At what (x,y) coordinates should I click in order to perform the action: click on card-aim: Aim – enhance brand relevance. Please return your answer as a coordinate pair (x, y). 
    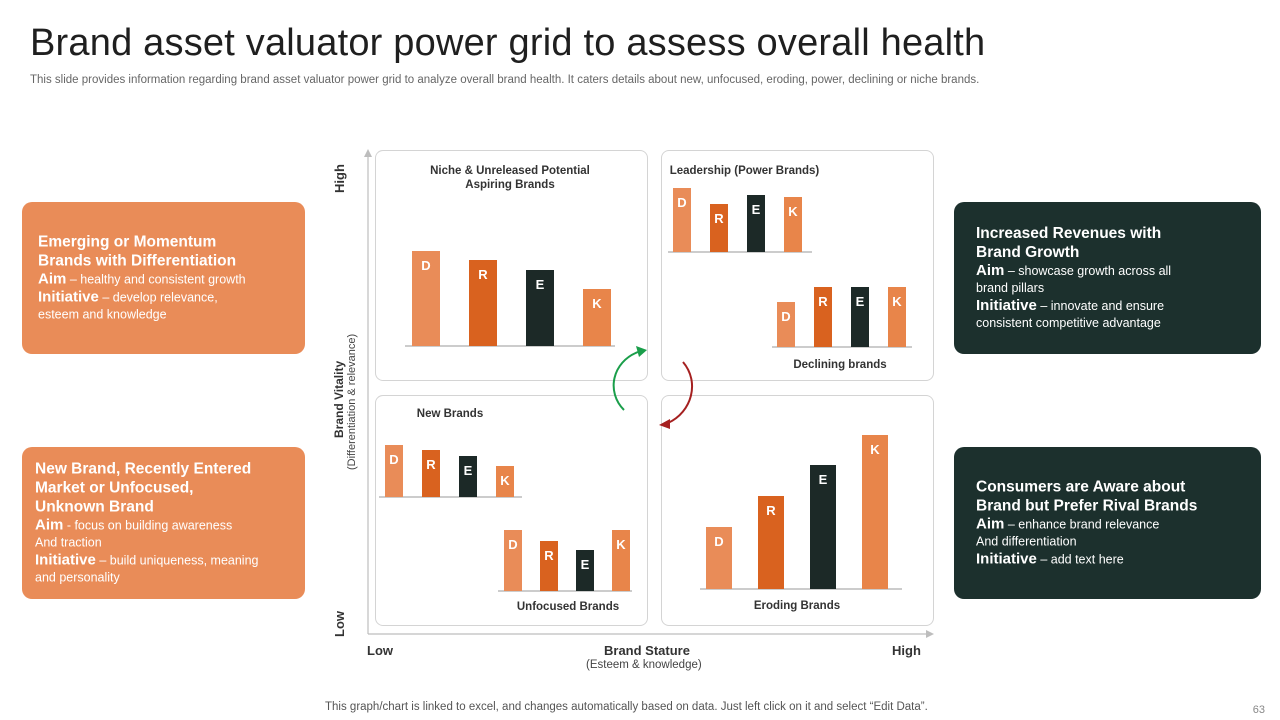
    Looking at the image, I should click on (1068, 524).